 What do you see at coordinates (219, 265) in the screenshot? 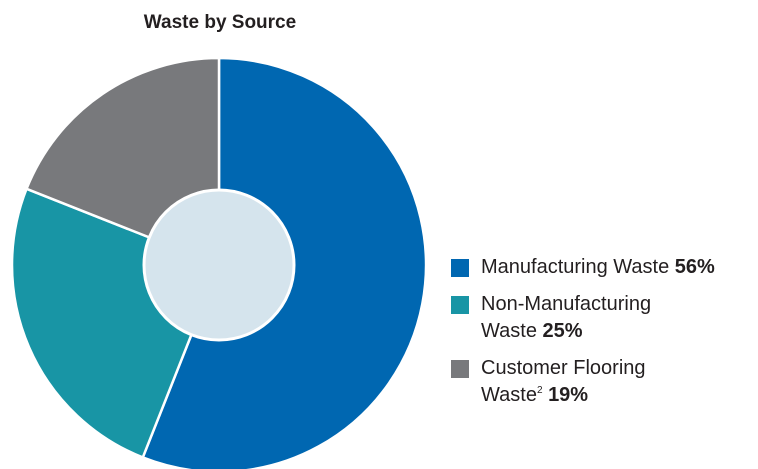
I see `donut-center` at bounding box center [219, 265].